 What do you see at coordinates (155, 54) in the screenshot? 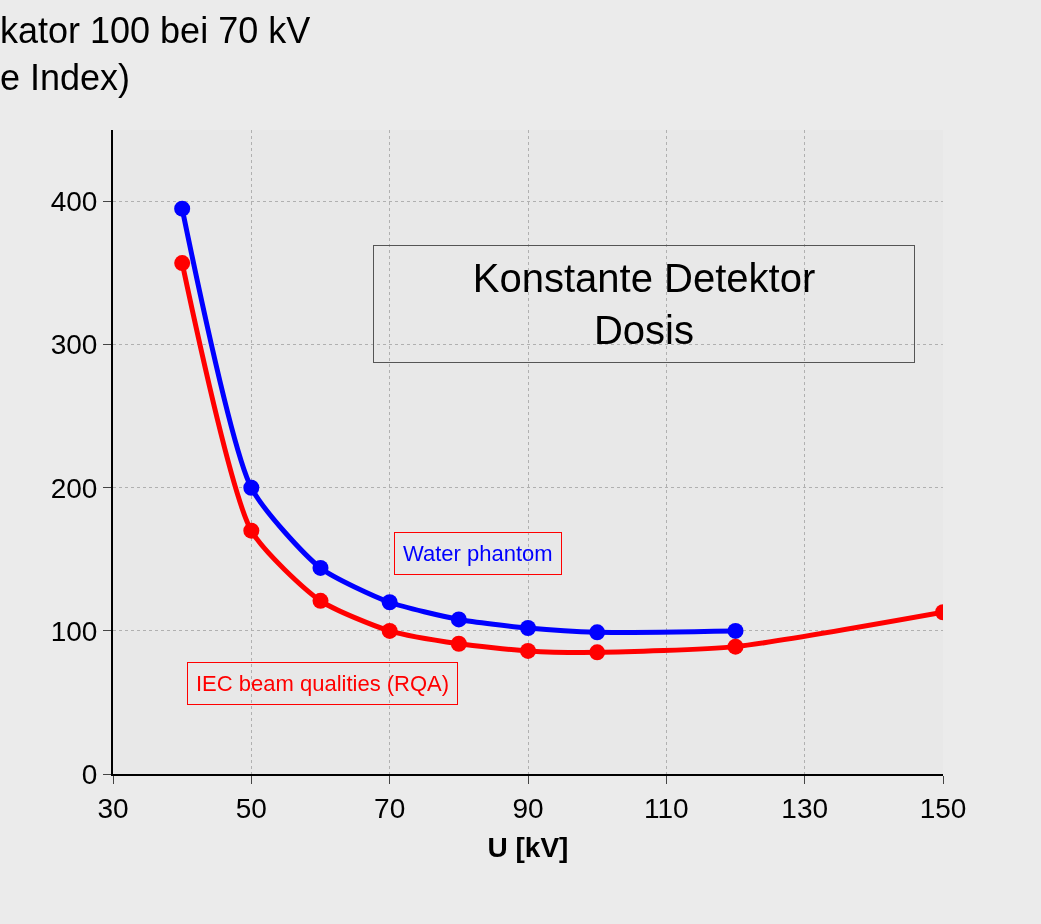
I see `chart-title: kator 100 bei 70 kV e Index)` at bounding box center [155, 54].